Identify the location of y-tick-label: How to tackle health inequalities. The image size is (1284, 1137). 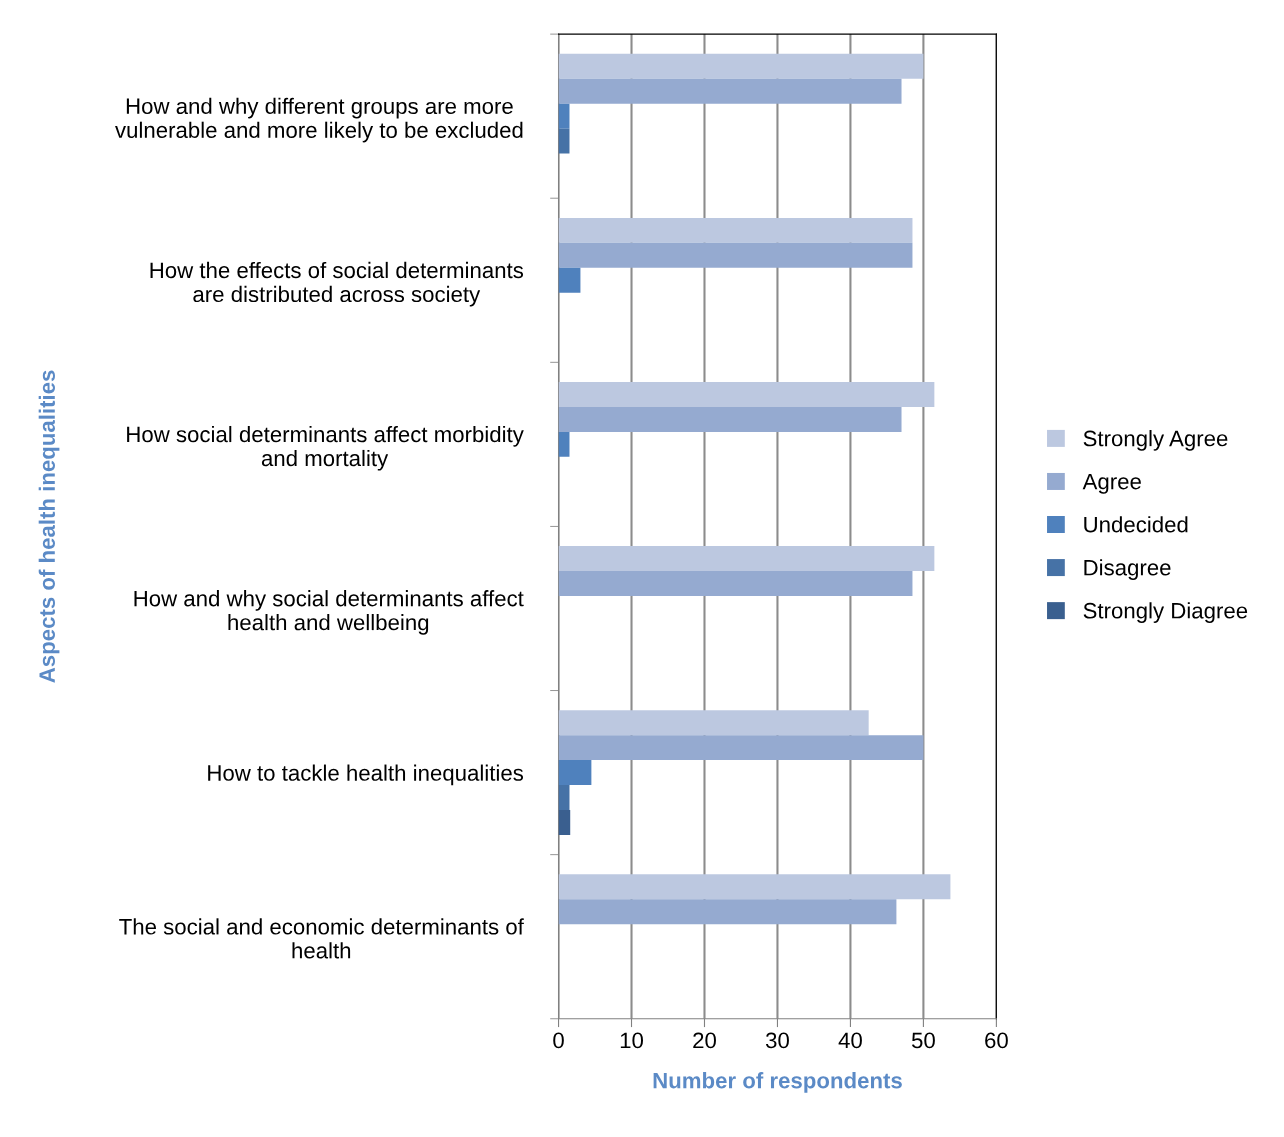
(366, 775).